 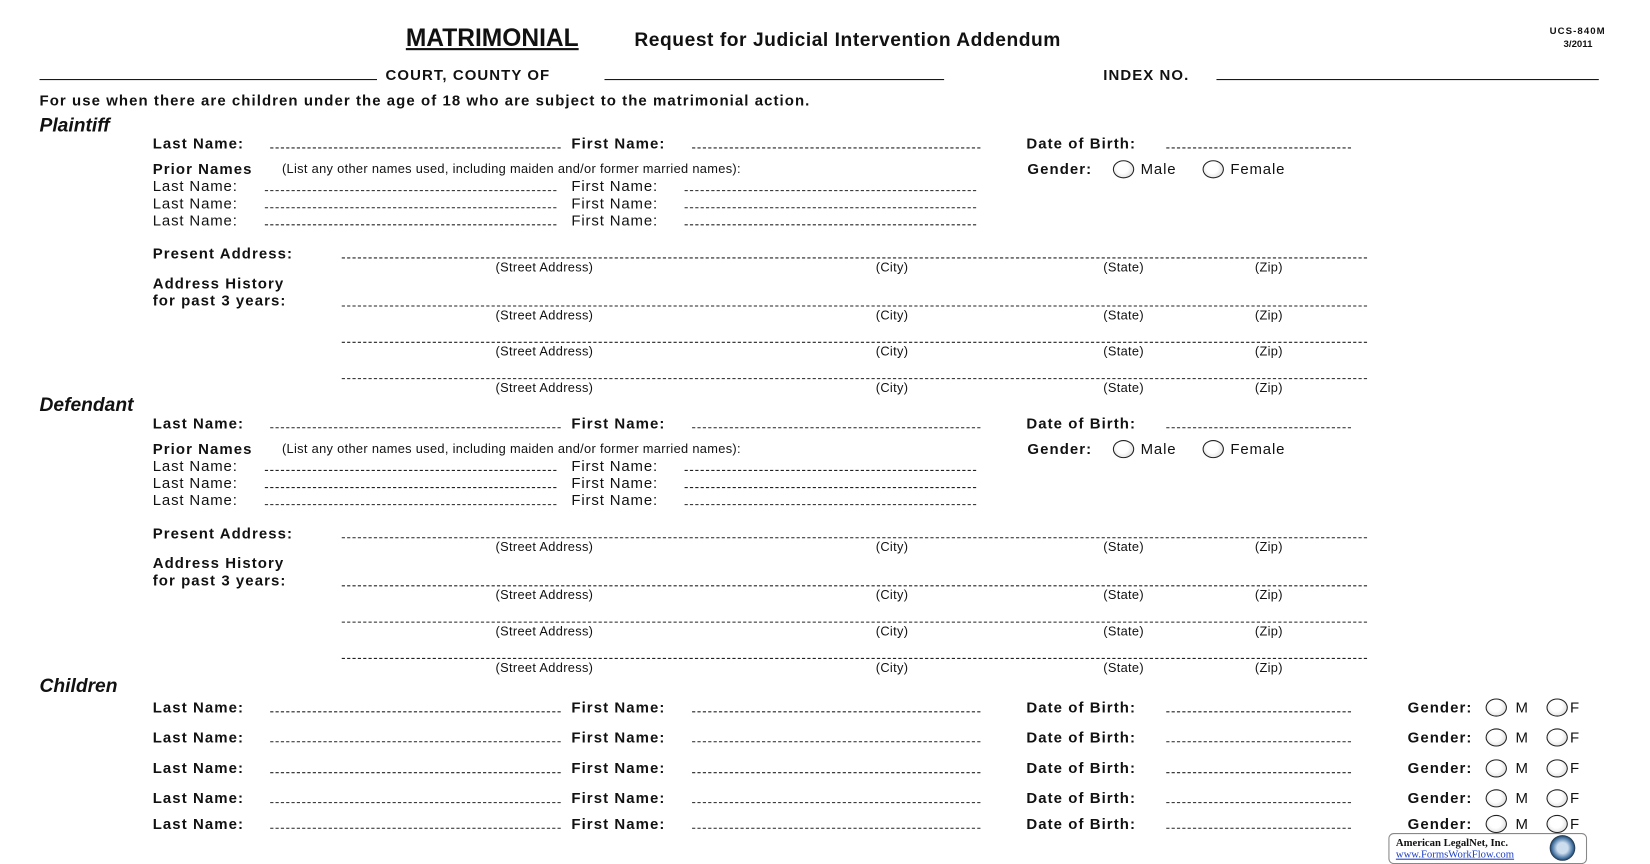 I want to click on child-4-last-name-field, so click(x=415, y=803).